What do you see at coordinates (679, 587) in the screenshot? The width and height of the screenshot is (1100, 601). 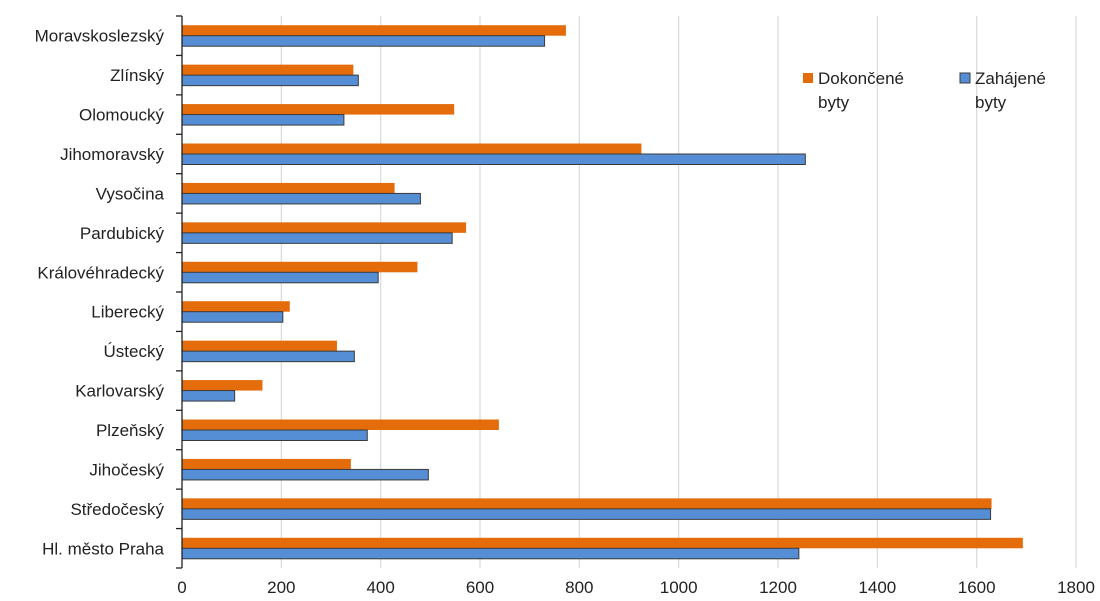 I see `x-tick-label: 1000` at bounding box center [679, 587].